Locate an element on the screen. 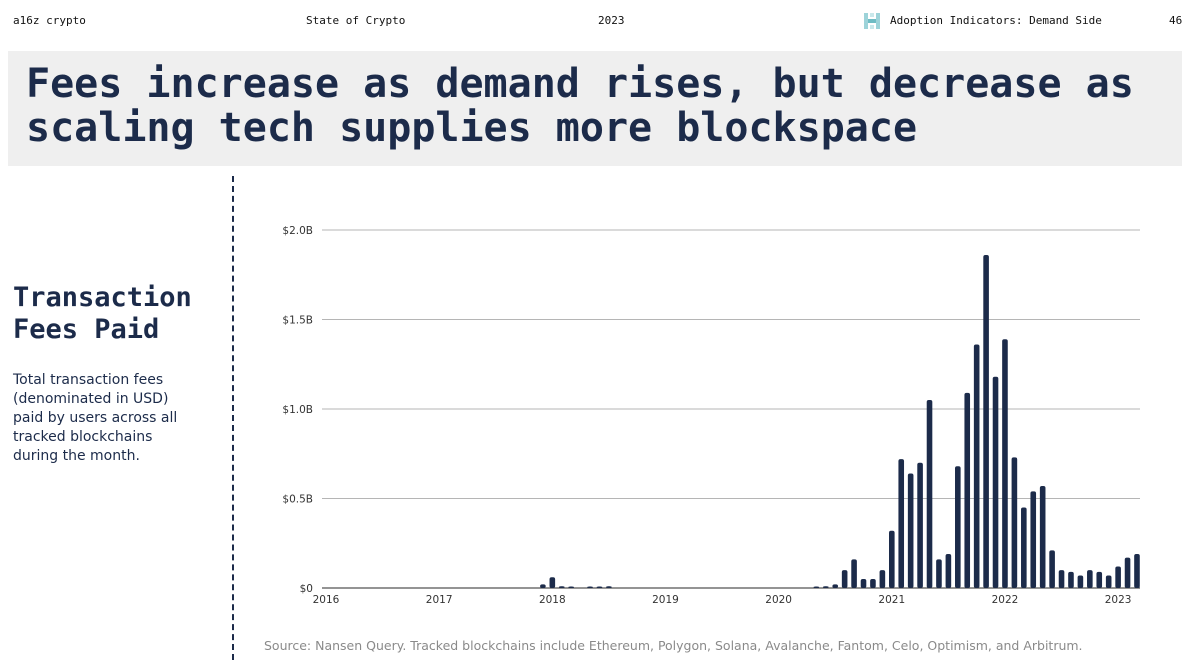 This screenshot has width=1200, height=667. y-tick-label: $2.0B is located at coordinates (297, 231).